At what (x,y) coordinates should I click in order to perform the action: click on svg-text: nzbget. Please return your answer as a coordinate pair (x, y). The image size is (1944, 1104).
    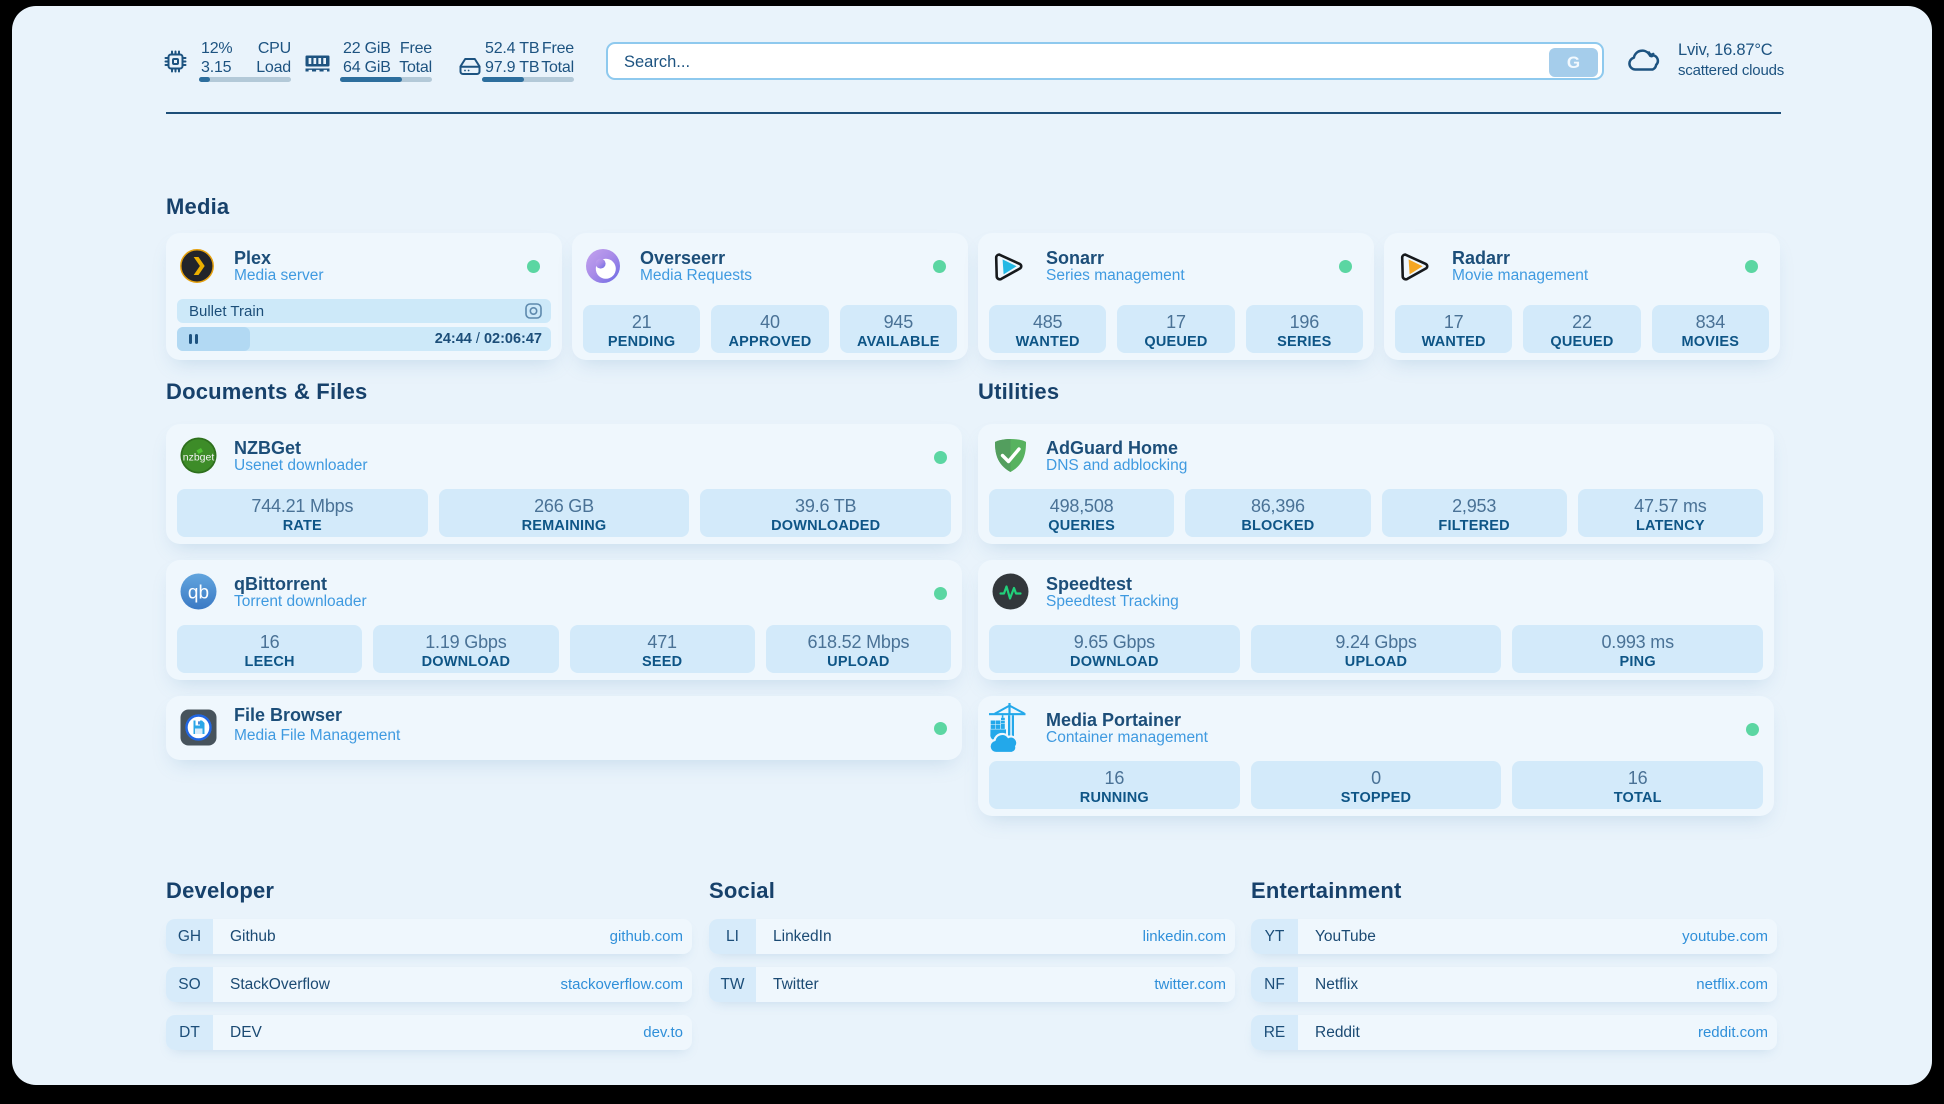
    Looking at the image, I should click on (199, 458).